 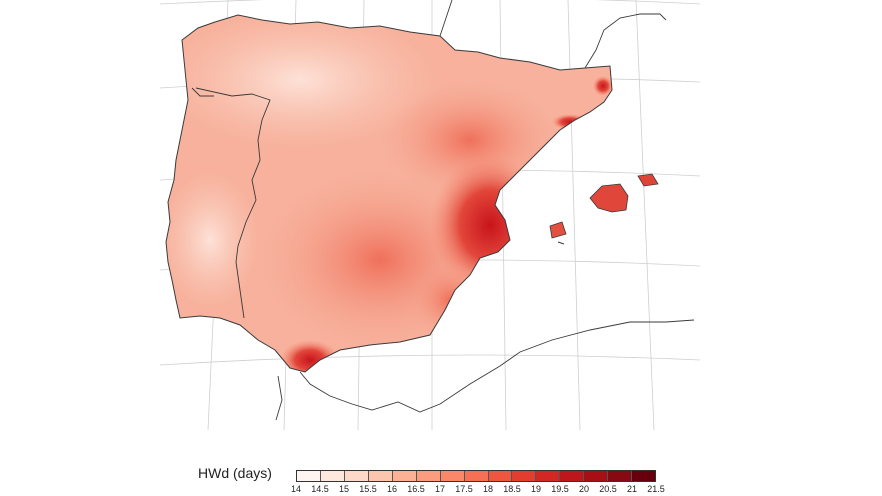 I want to click on legend-tick-label: 19.5, so click(x=560, y=489).